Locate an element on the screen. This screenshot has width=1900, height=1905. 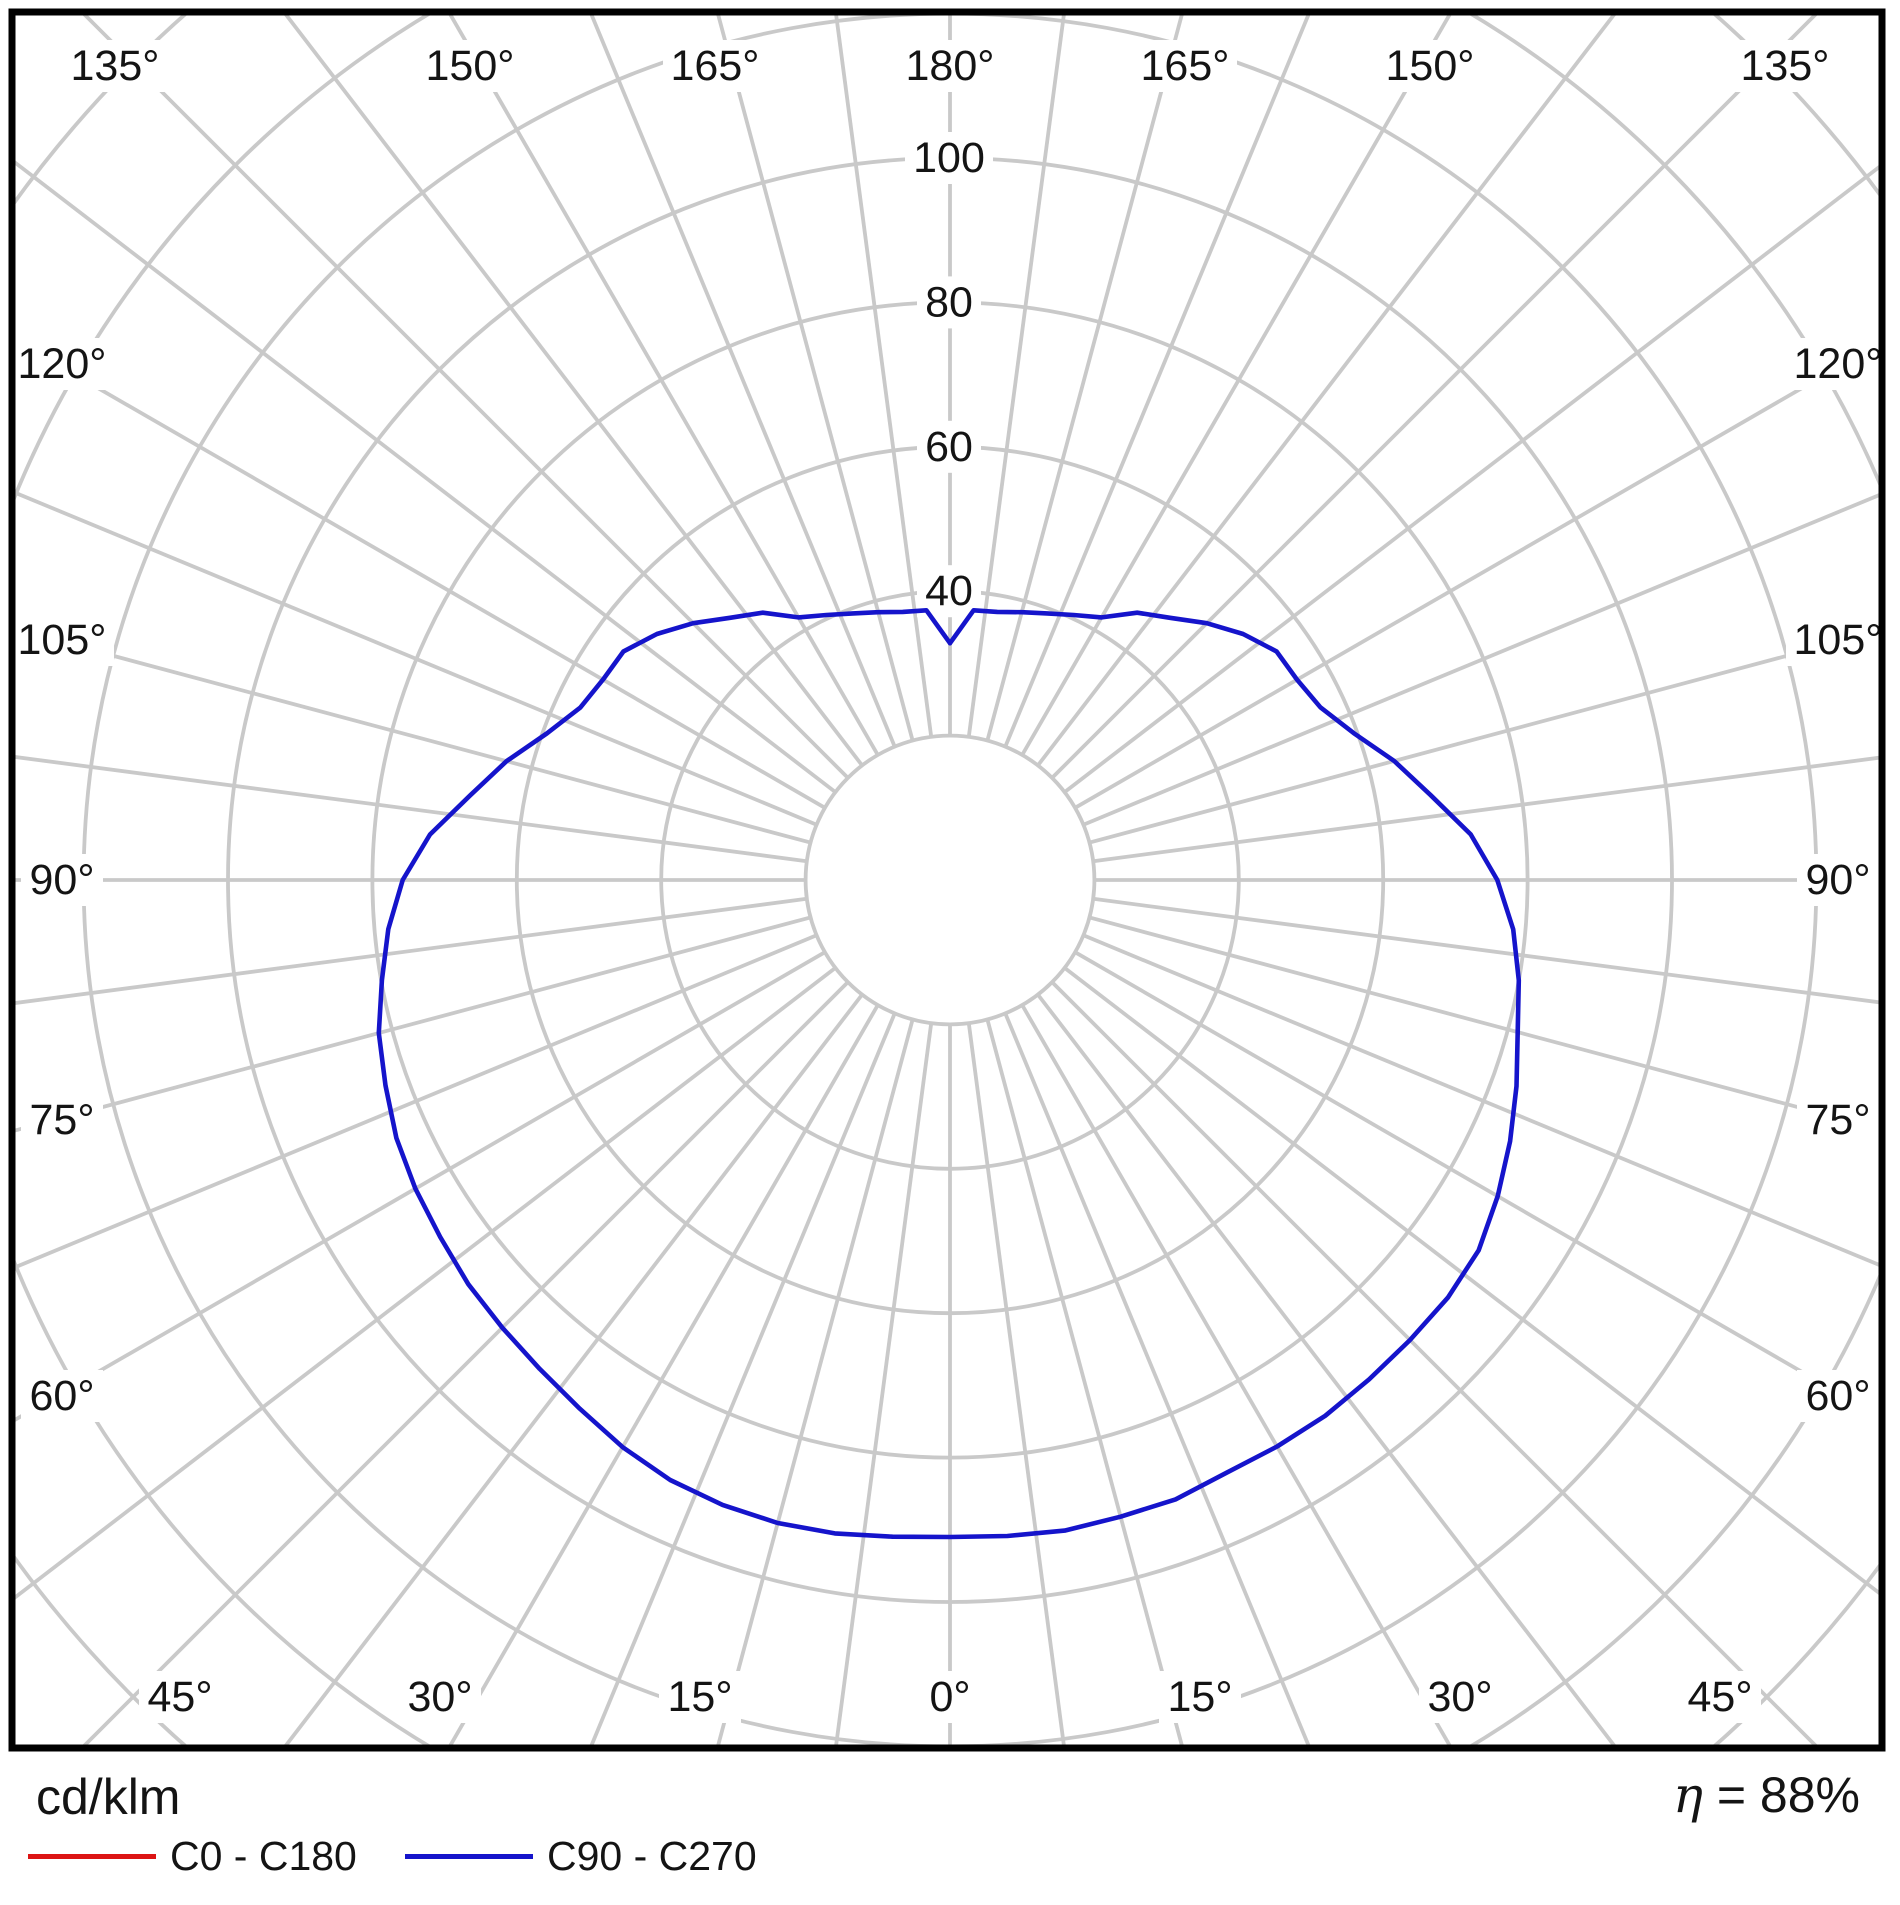
legend-item-c90-c270: C90 - C270 is located at coordinates (581, 1856).